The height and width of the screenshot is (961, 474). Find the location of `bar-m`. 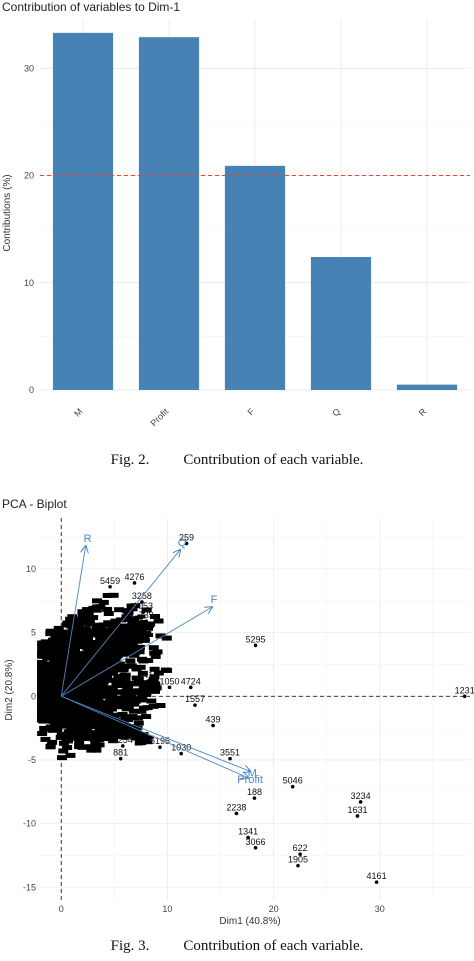

bar-m is located at coordinates (83, 211).